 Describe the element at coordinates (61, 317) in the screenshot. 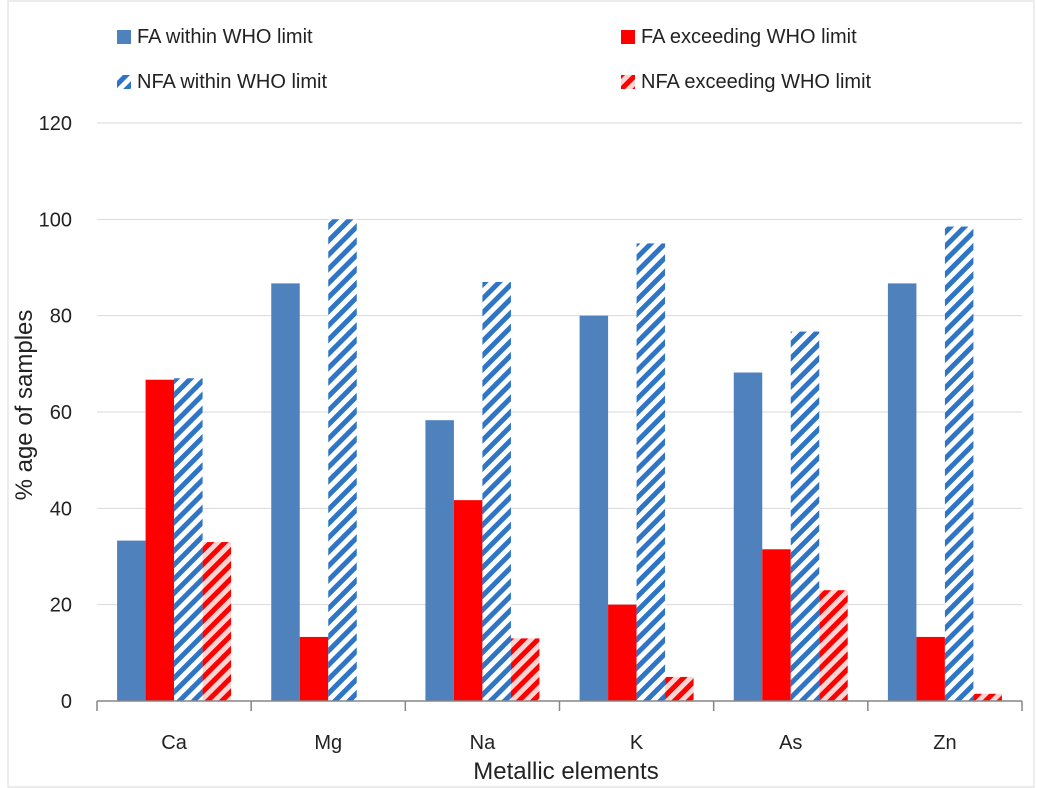

I see `y-tick-label: 80` at that location.